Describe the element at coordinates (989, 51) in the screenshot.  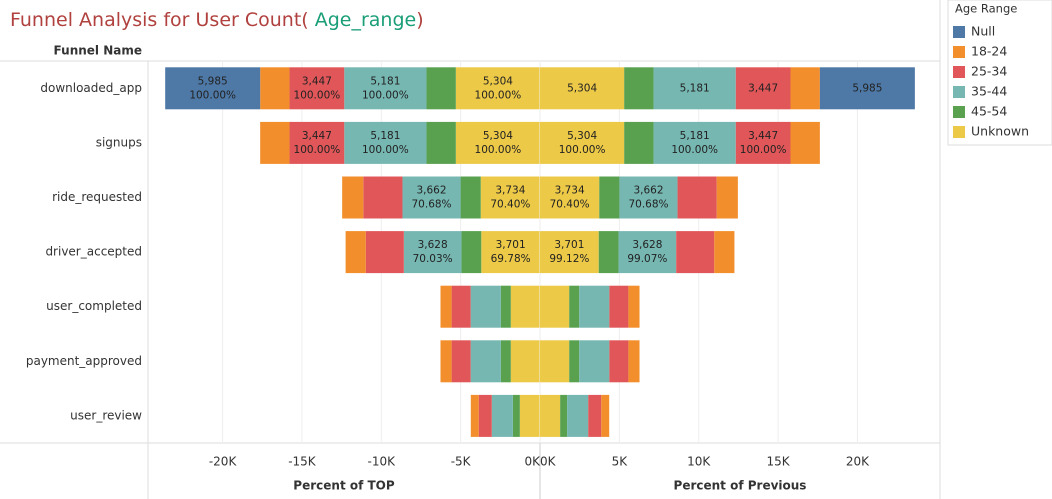
I see `legend-label: 18-24` at that location.